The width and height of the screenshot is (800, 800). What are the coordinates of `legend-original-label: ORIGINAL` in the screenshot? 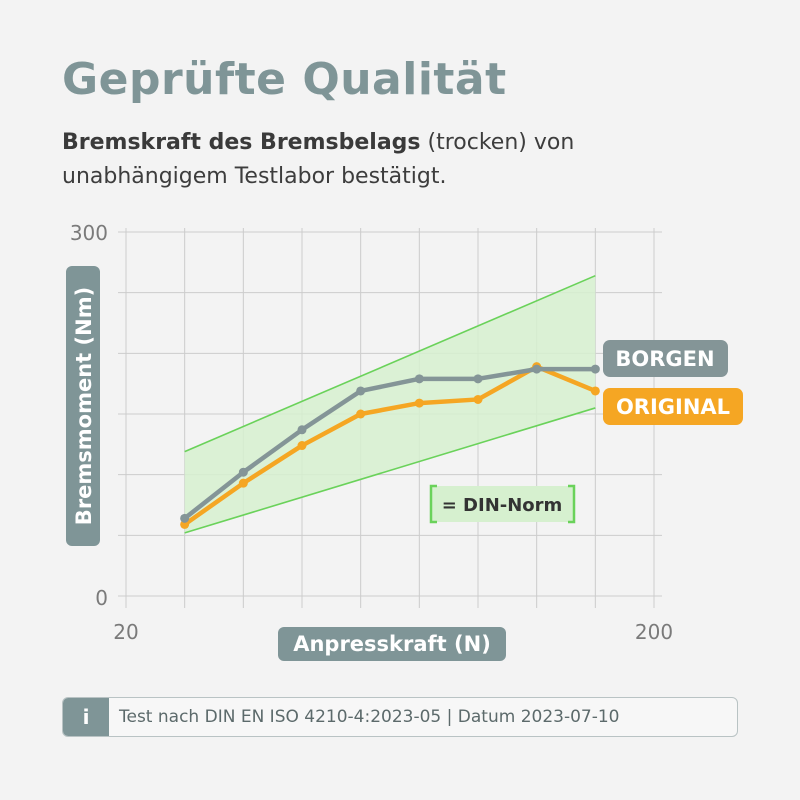 It's located at (673, 407).